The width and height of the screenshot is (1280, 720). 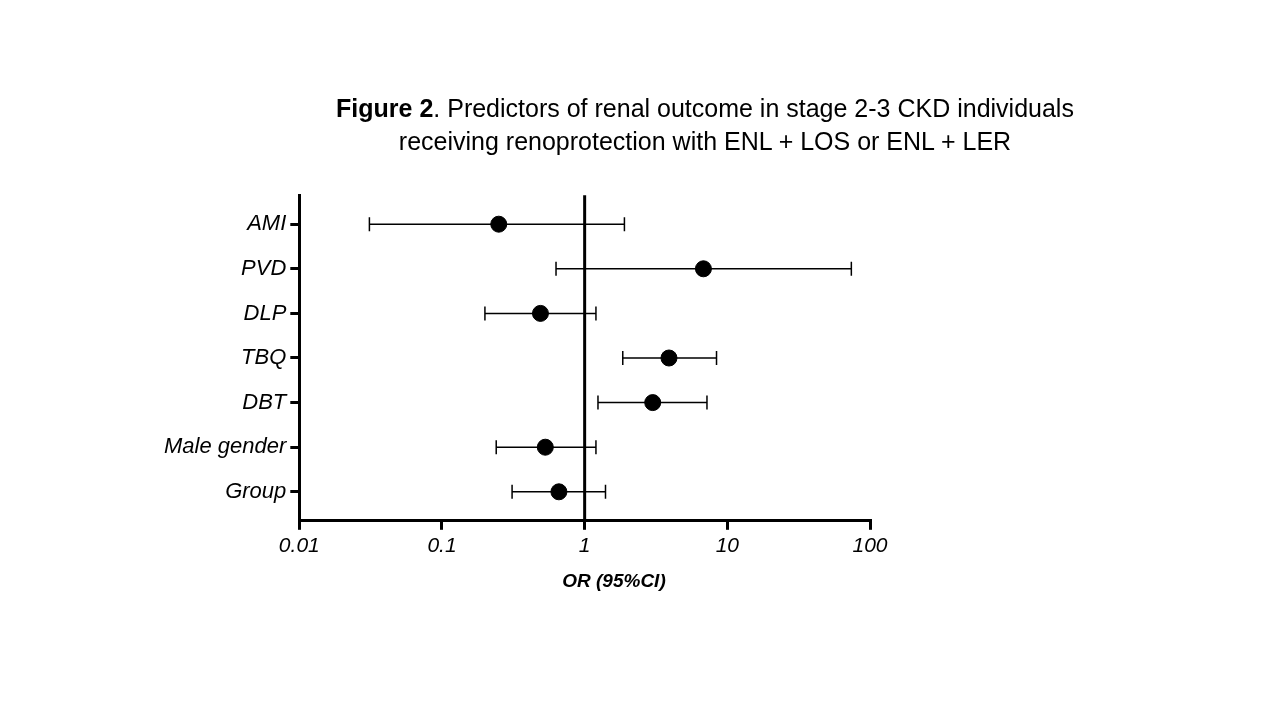 What do you see at coordinates (266, 223) in the screenshot?
I see `y-tick-label: AMI` at bounding box center [266, 223].